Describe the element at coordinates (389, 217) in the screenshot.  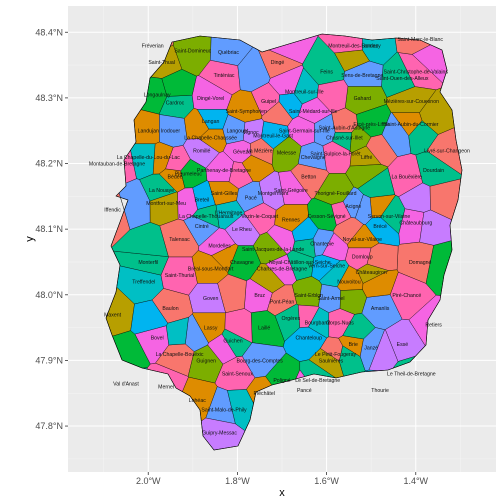
I see `commune-label: Servon-sur-Vilaine` at that location.